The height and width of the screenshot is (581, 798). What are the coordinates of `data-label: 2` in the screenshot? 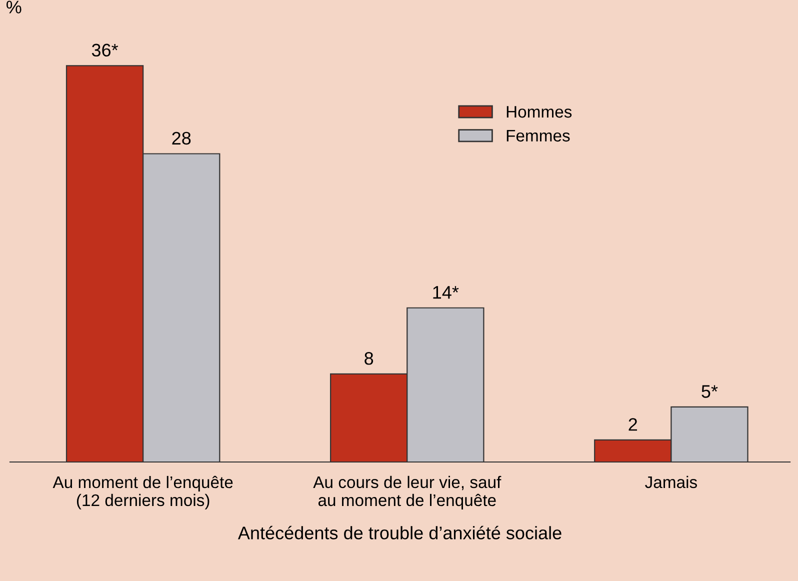 It's located at (633, 424).